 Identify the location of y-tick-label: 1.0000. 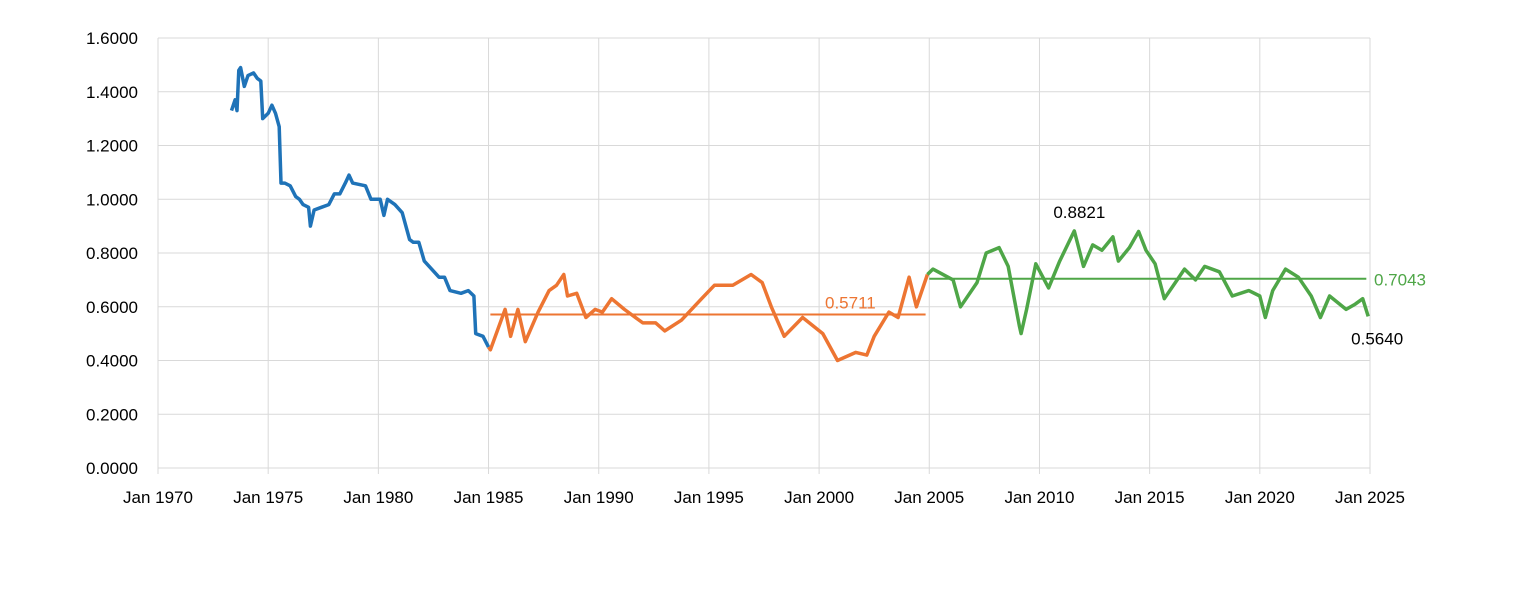
(112, 199).